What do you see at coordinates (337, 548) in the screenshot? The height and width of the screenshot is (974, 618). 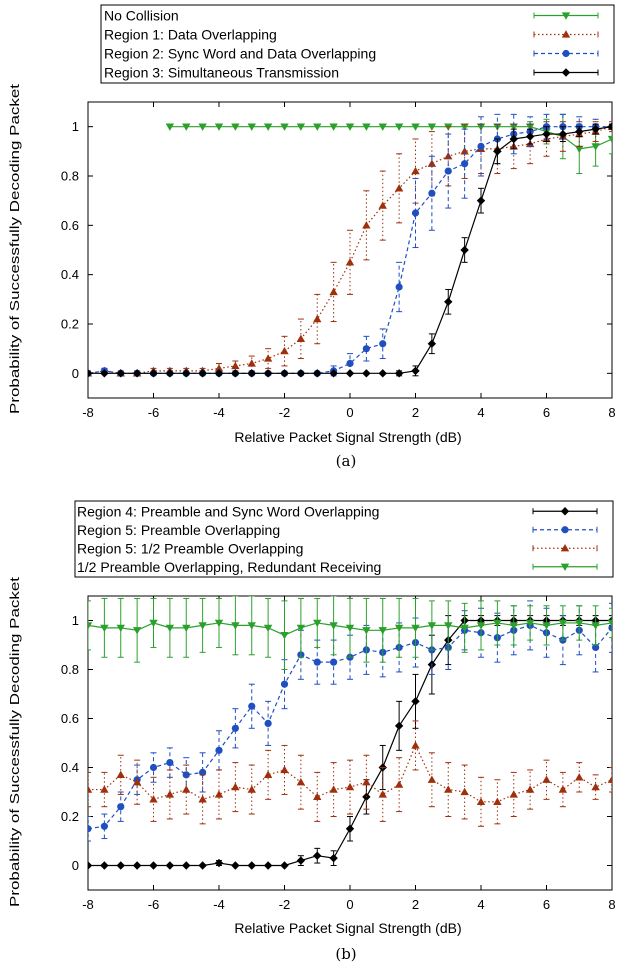 I see `legend-item: Region 5: 1/2 Preamble Overlapping` at bounding box center [337, 548].